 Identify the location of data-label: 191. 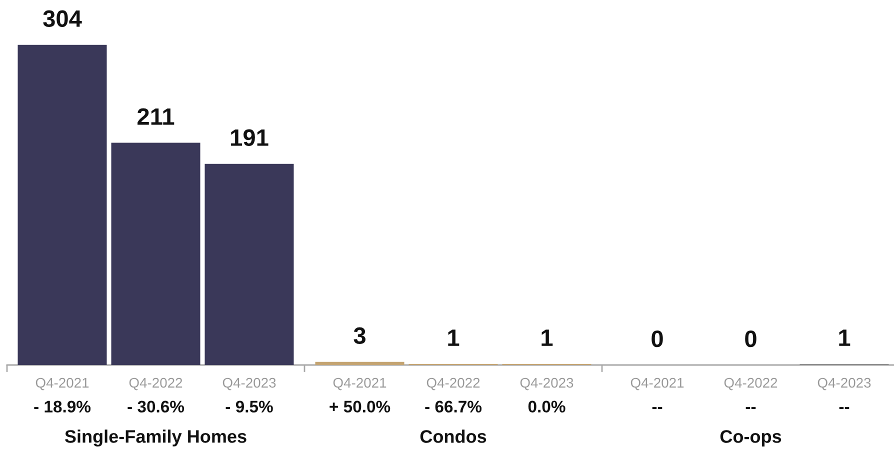
(249, 137).